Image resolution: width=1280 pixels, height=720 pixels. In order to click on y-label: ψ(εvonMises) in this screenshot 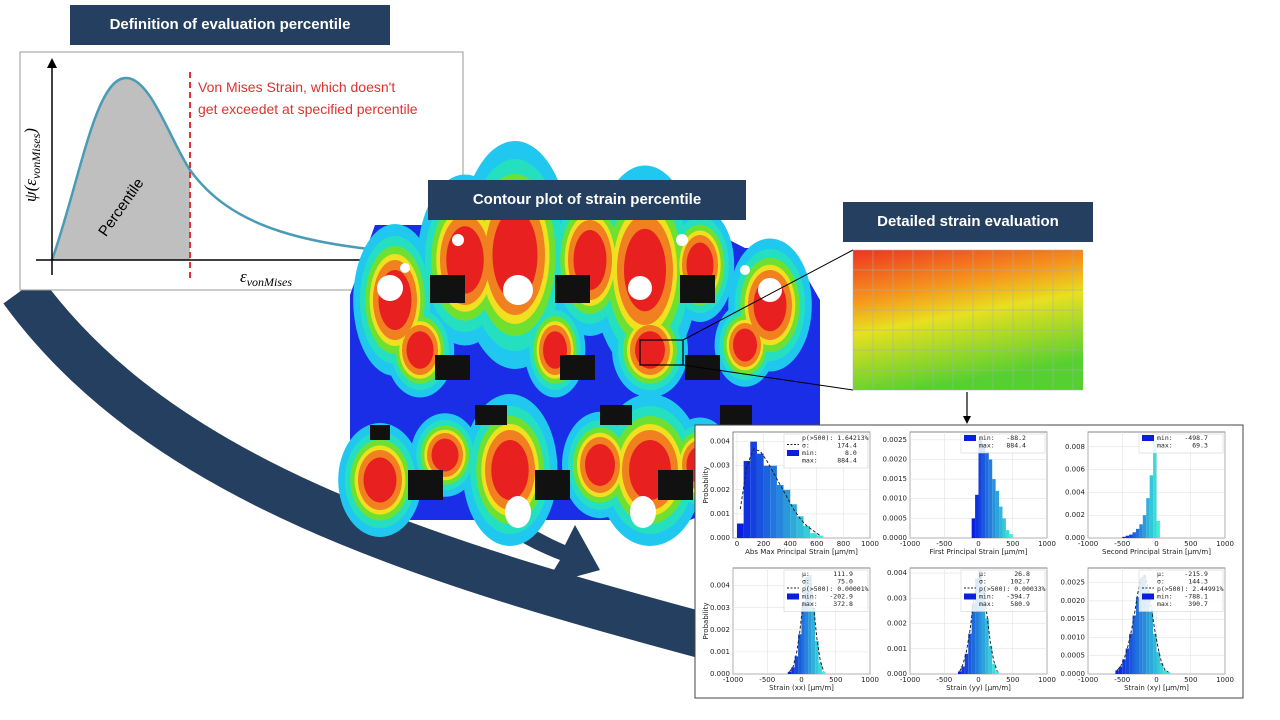, I will do `click(32, 165)`.